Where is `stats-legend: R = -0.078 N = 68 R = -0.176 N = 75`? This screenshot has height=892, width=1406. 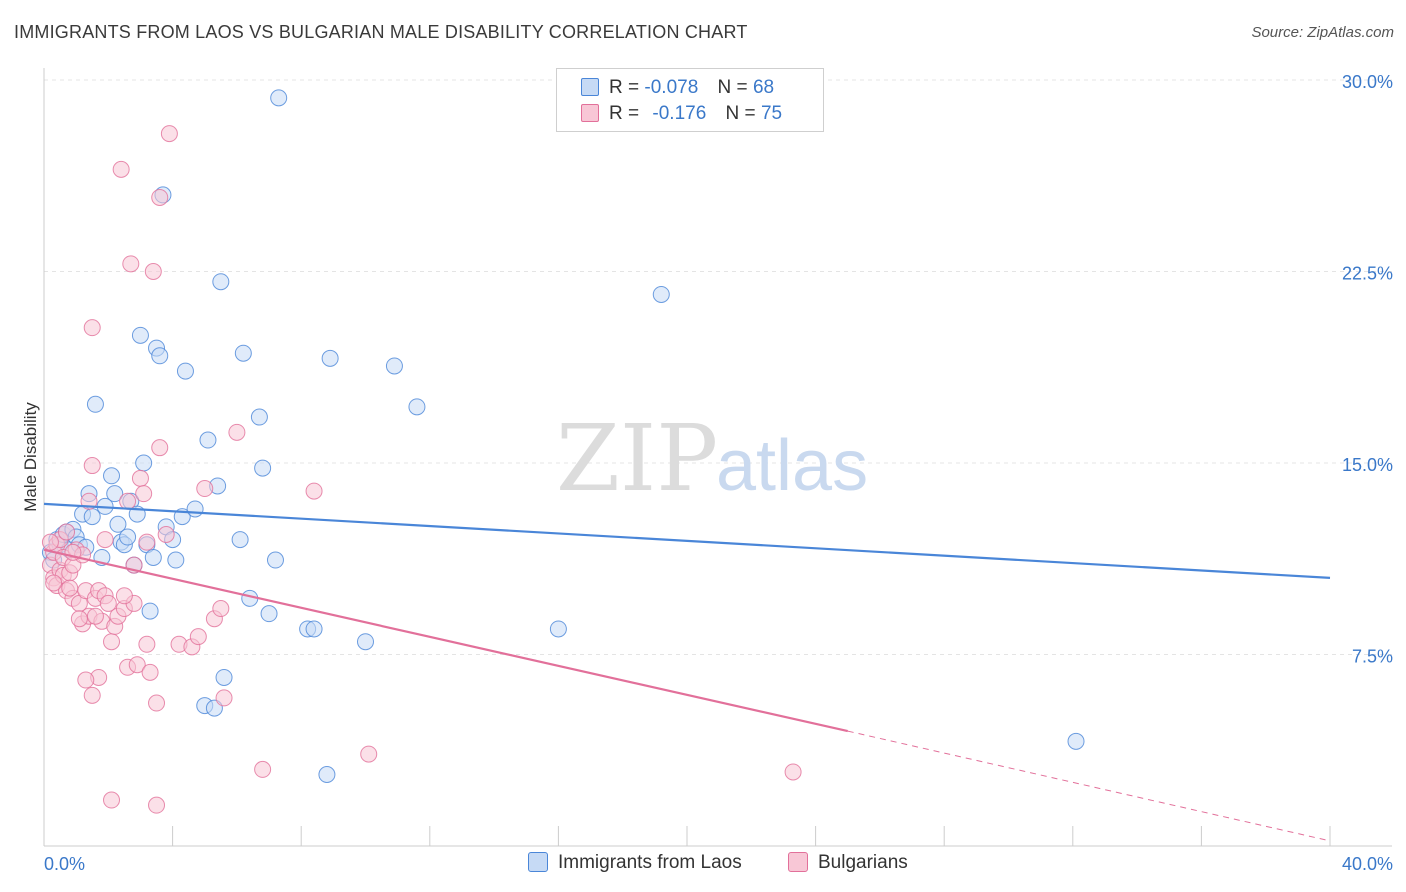
stats-legend: R = -0.078 N = 68 R = -0.176 N = 75 is located at coordinates (690, 100).